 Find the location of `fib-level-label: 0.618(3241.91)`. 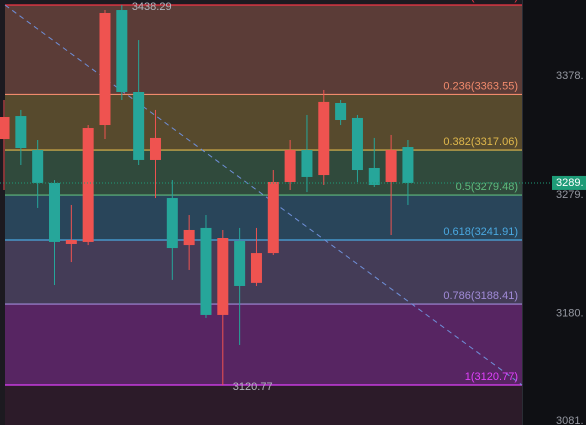

fib-level-label: 0.618(3241.91) is located at coordinates (480, 232).